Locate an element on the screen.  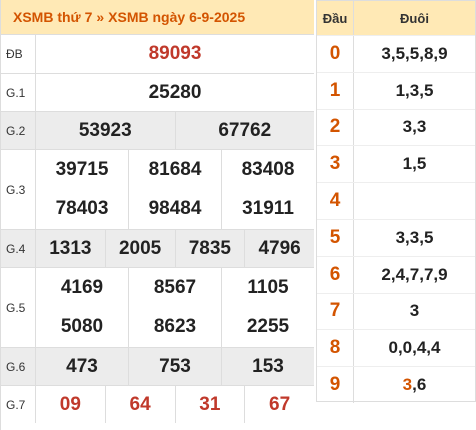
prize-number: 153 is located at coordinates (267, 366).